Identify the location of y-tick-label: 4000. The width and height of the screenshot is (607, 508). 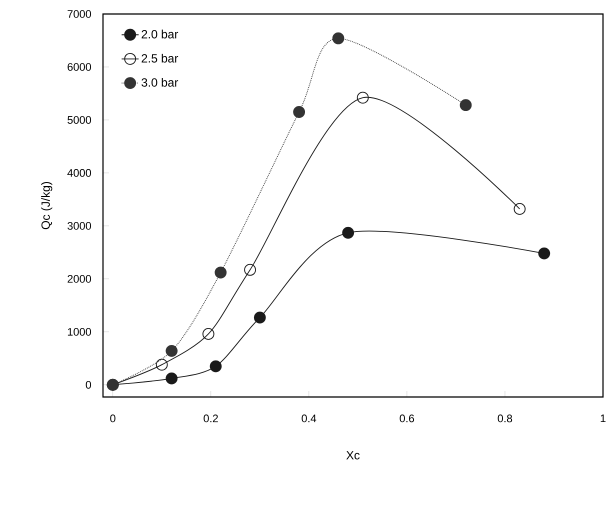
(79, 173).